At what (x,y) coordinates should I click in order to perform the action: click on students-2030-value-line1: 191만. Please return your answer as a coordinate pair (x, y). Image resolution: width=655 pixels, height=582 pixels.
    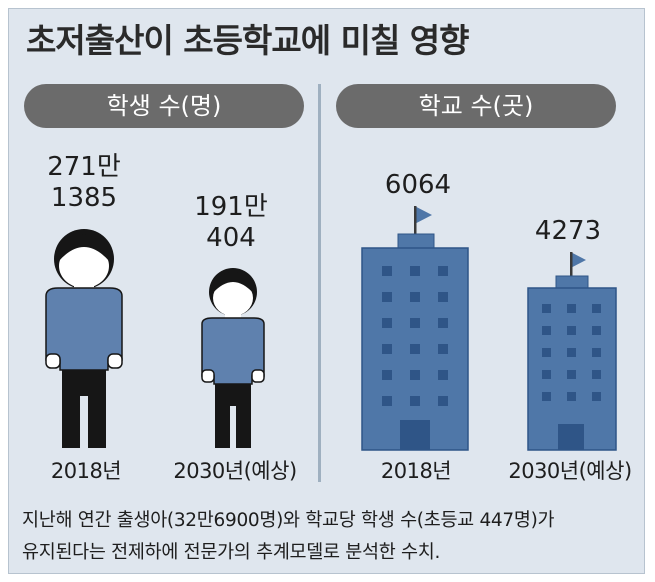
    Looking at the image, I should click on (231, 207).